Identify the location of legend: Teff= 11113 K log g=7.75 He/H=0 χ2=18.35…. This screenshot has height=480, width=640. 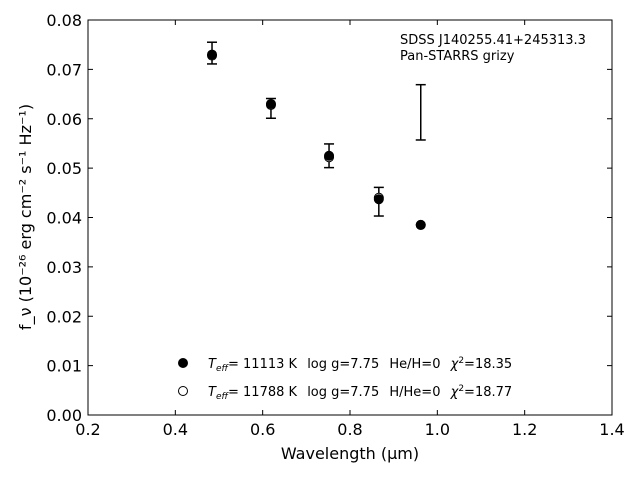
(345, 379).